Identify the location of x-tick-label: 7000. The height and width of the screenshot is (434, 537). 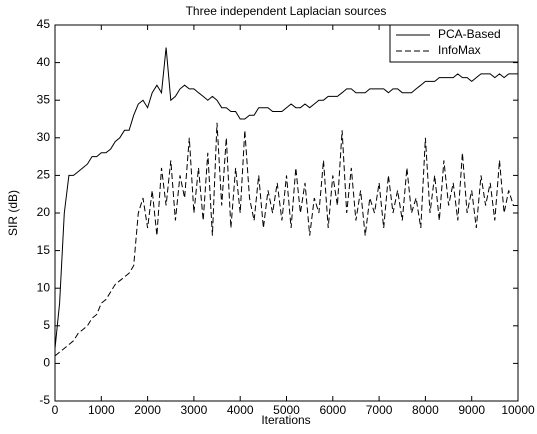
(379, 410).